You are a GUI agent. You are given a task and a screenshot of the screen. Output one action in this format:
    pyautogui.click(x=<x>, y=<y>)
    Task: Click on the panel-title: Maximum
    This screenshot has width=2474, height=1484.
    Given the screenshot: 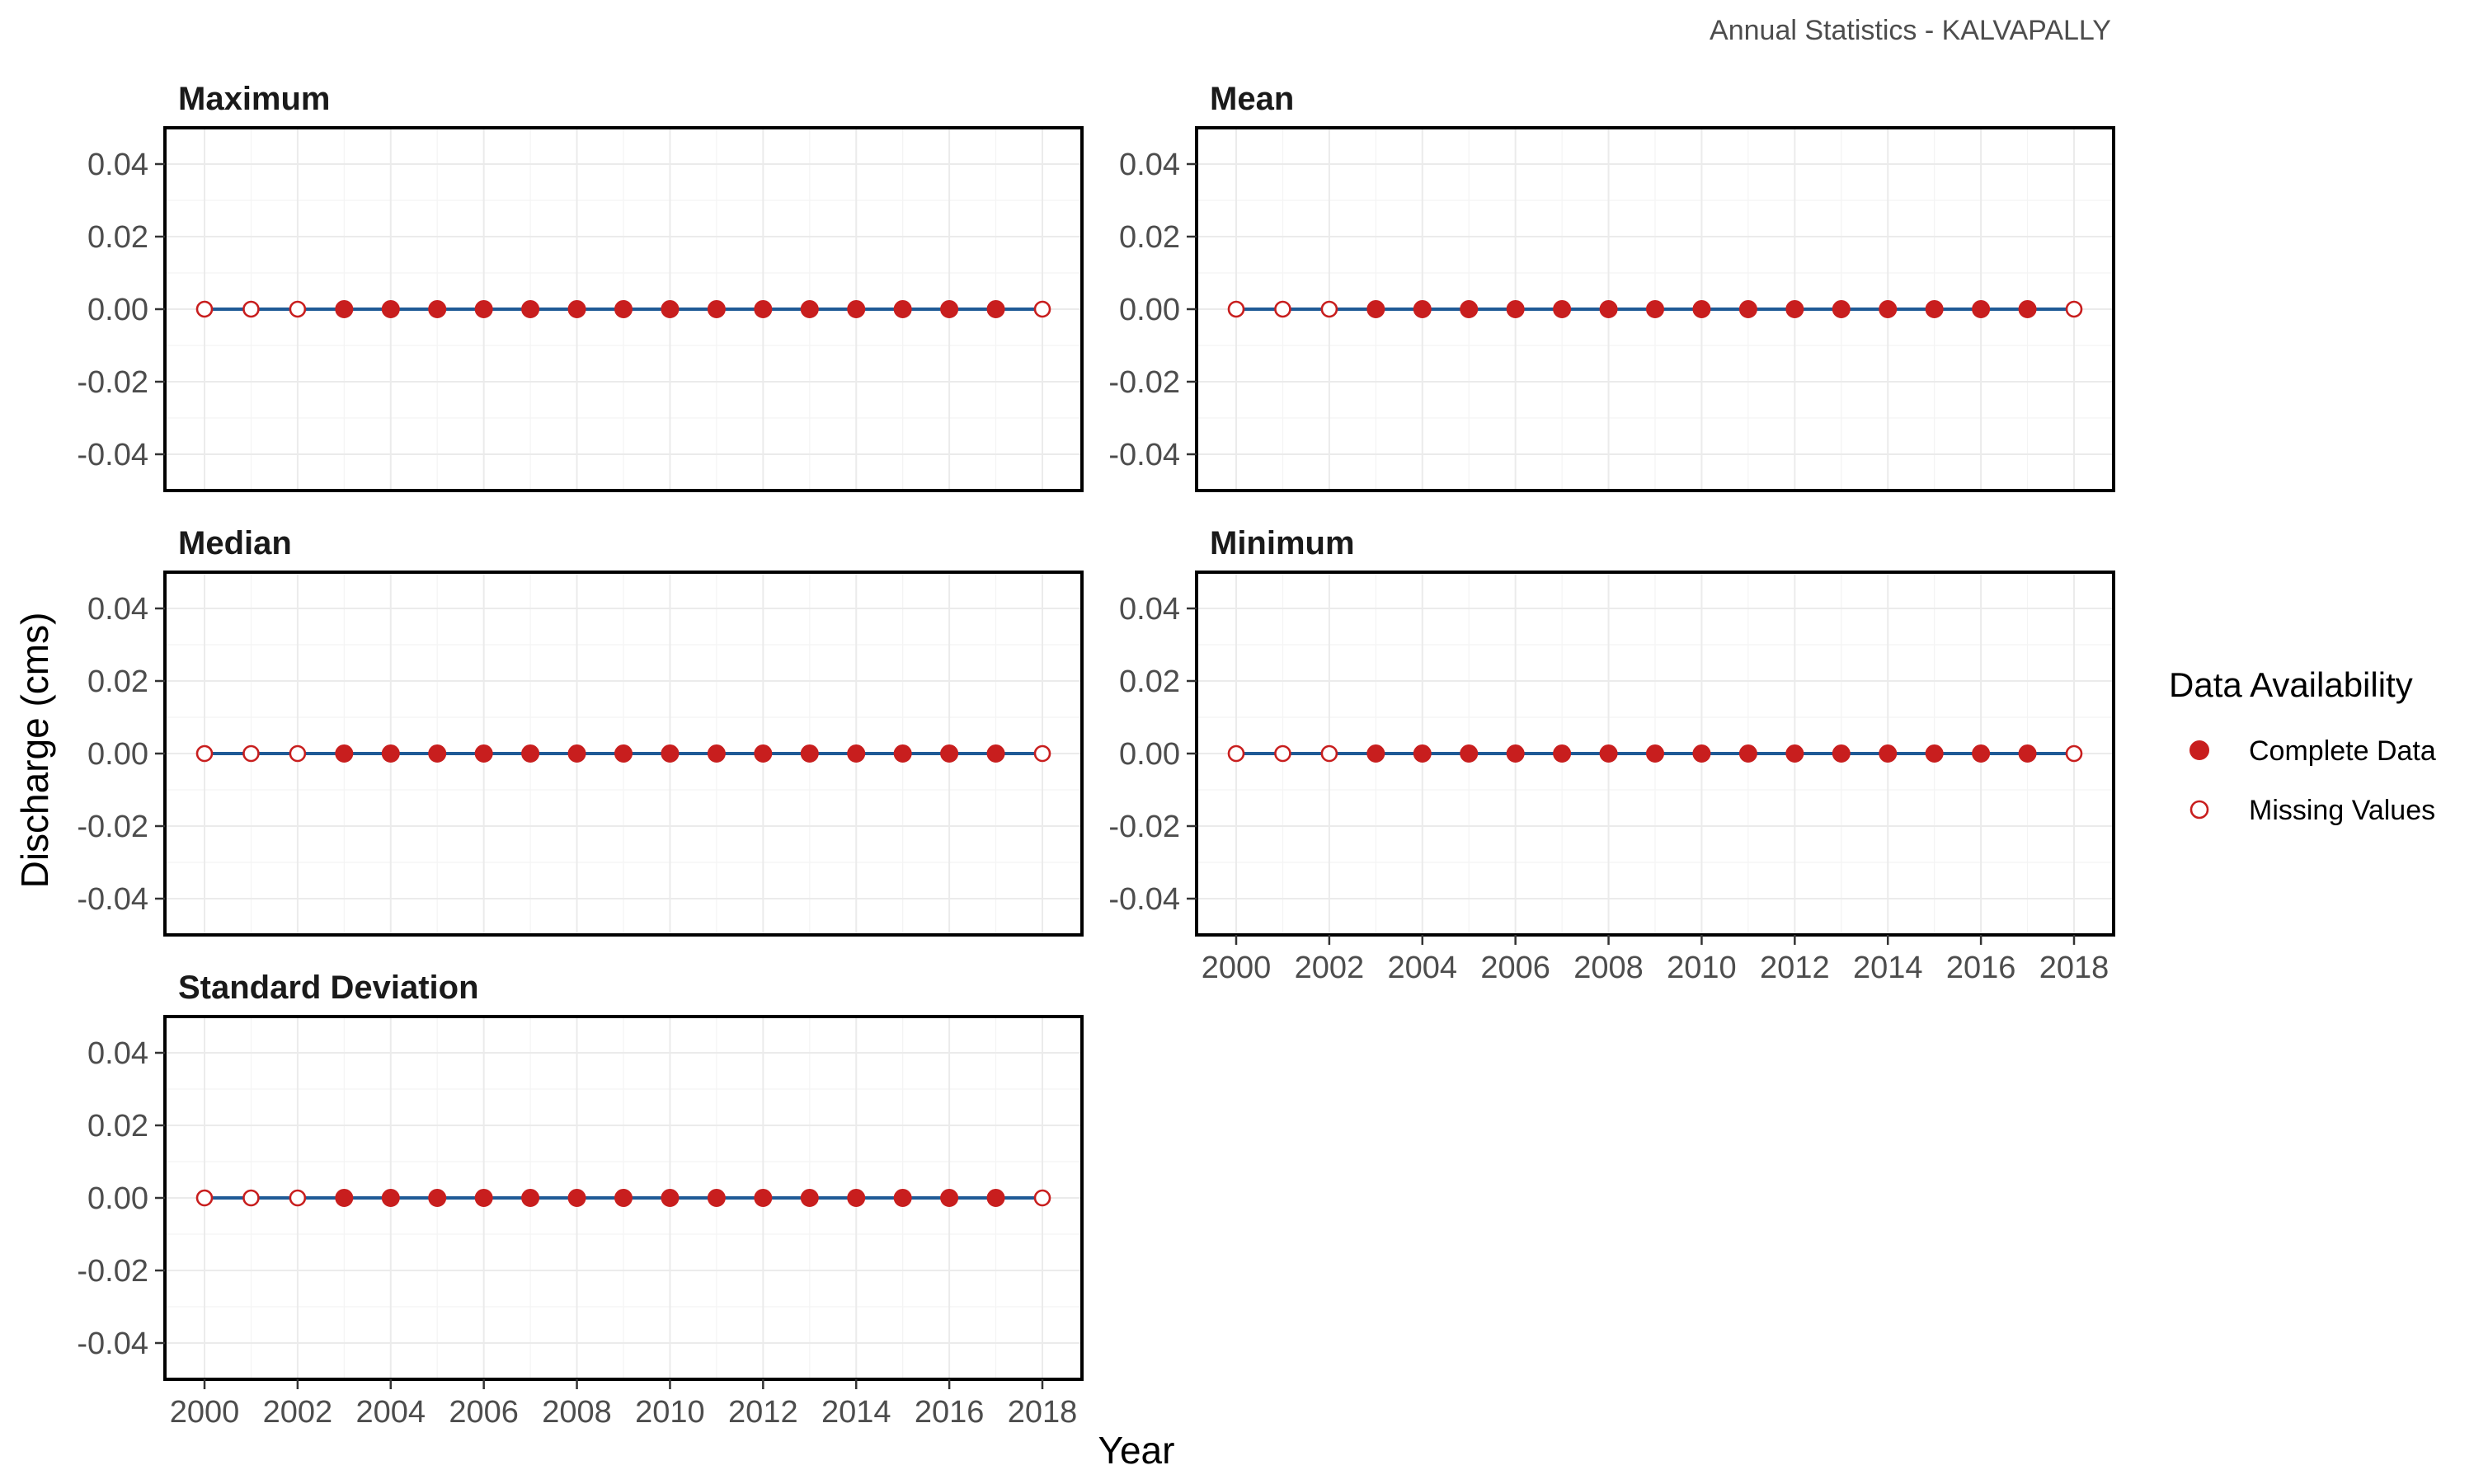 What is the action you would take?
    pyautogui.click(x=254, y=99)
    